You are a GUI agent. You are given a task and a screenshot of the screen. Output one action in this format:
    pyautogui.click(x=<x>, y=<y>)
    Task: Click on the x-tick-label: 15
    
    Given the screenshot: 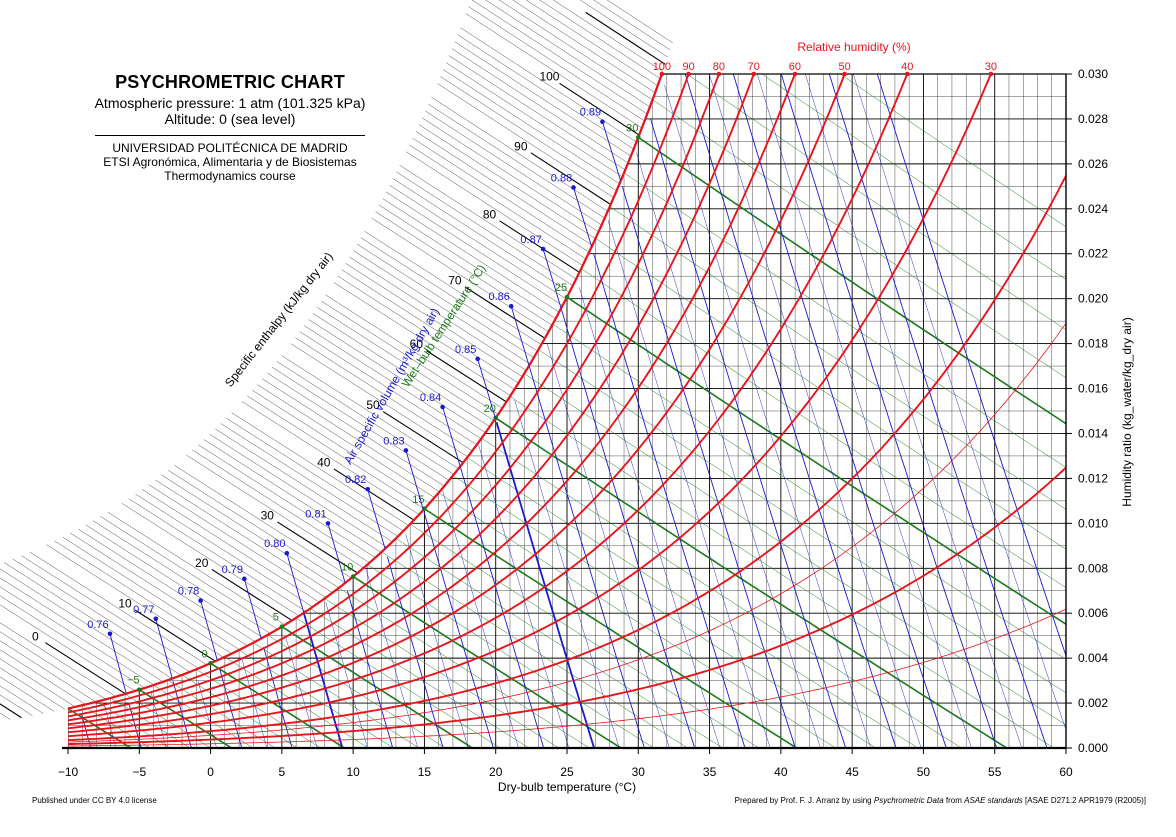 What is the action you would take?
    pyautogui.click(x=425, y=772)
    